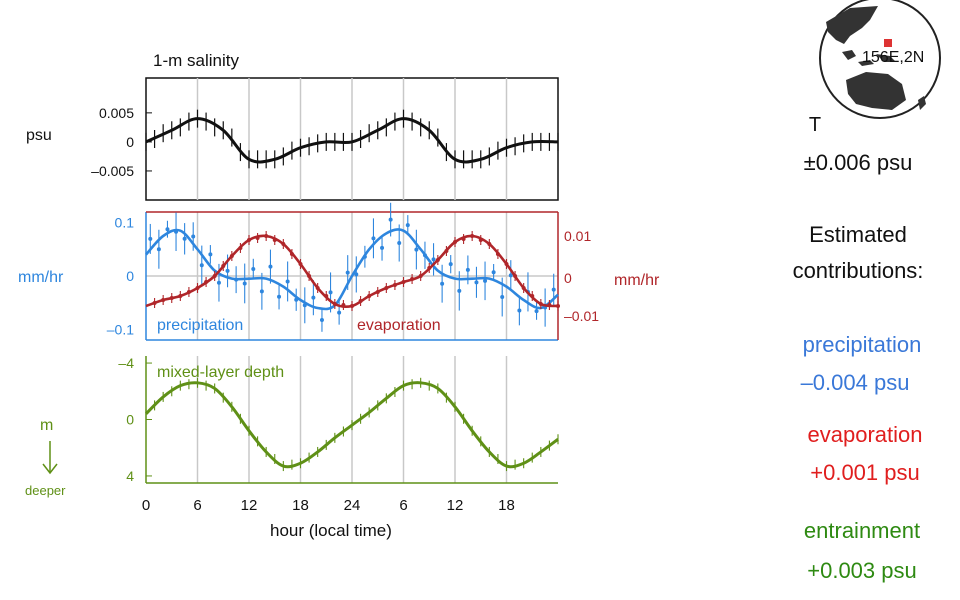 The height and width of the screenshot is (600, 960). Describe the element at coordinates (146, 505) in the screenshot. I see `x-tick-label-0: 0` at that location.